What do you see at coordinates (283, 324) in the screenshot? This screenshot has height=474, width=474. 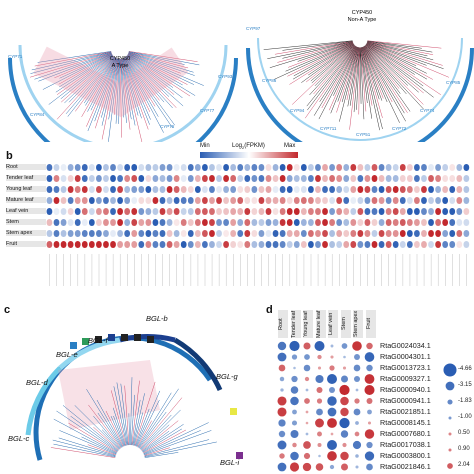 I see `bubble-column-header: Root` at bounding box center [283, 324].